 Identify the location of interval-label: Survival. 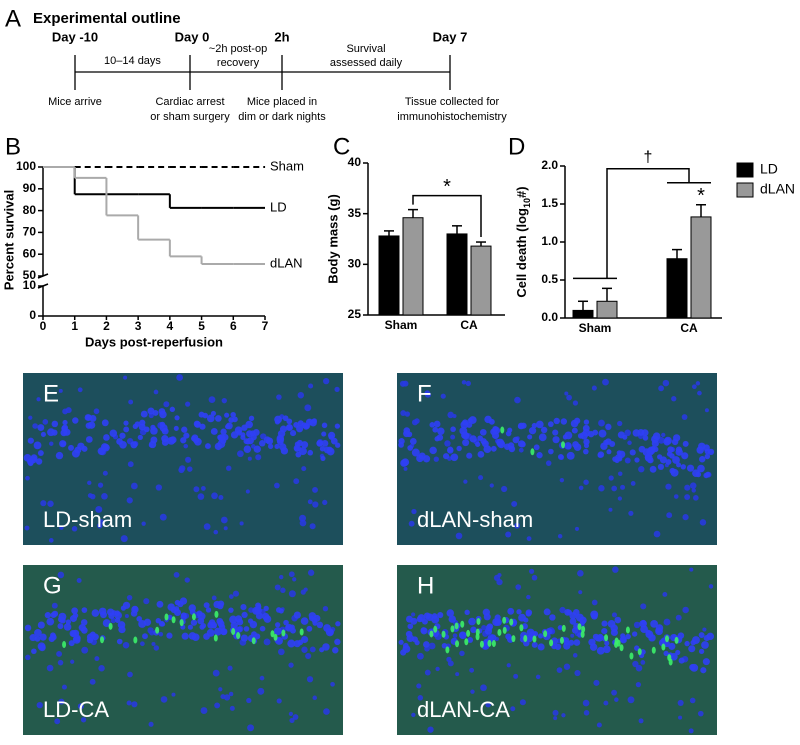
(365, 49).